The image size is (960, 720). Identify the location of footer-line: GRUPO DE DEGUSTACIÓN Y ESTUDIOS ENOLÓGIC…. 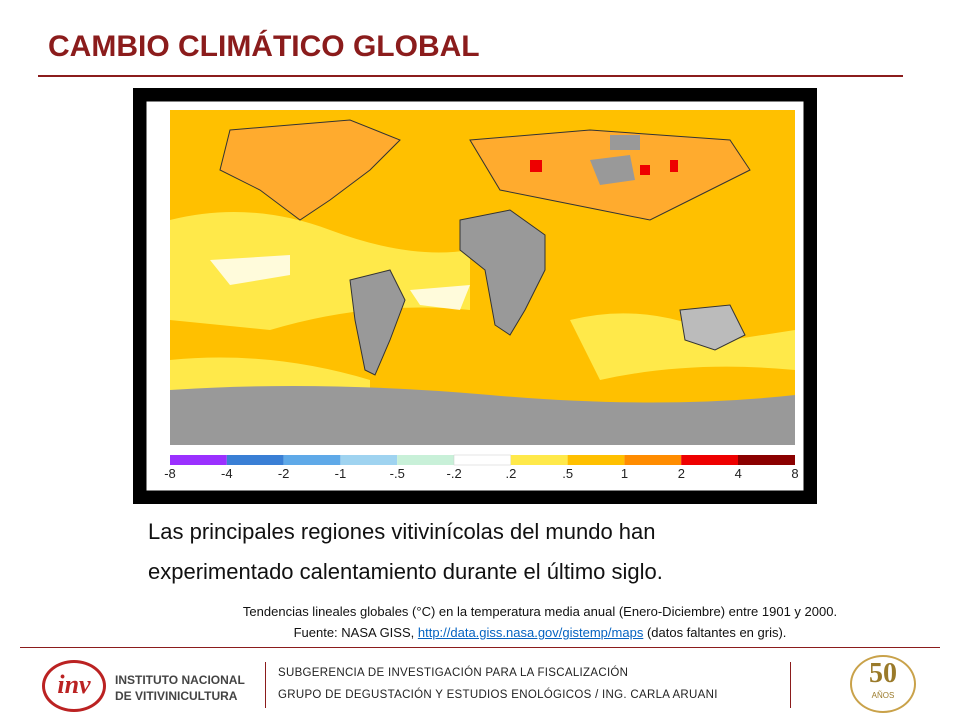
(498, 695).